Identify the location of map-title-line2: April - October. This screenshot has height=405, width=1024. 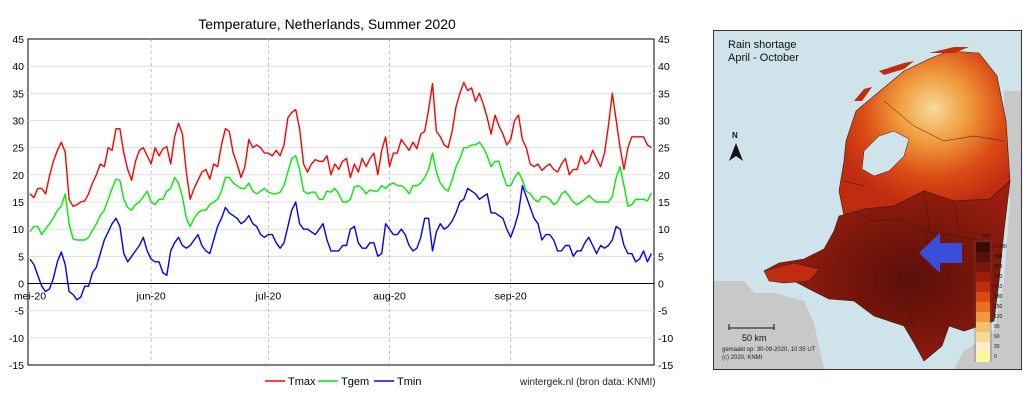
(763, 58).